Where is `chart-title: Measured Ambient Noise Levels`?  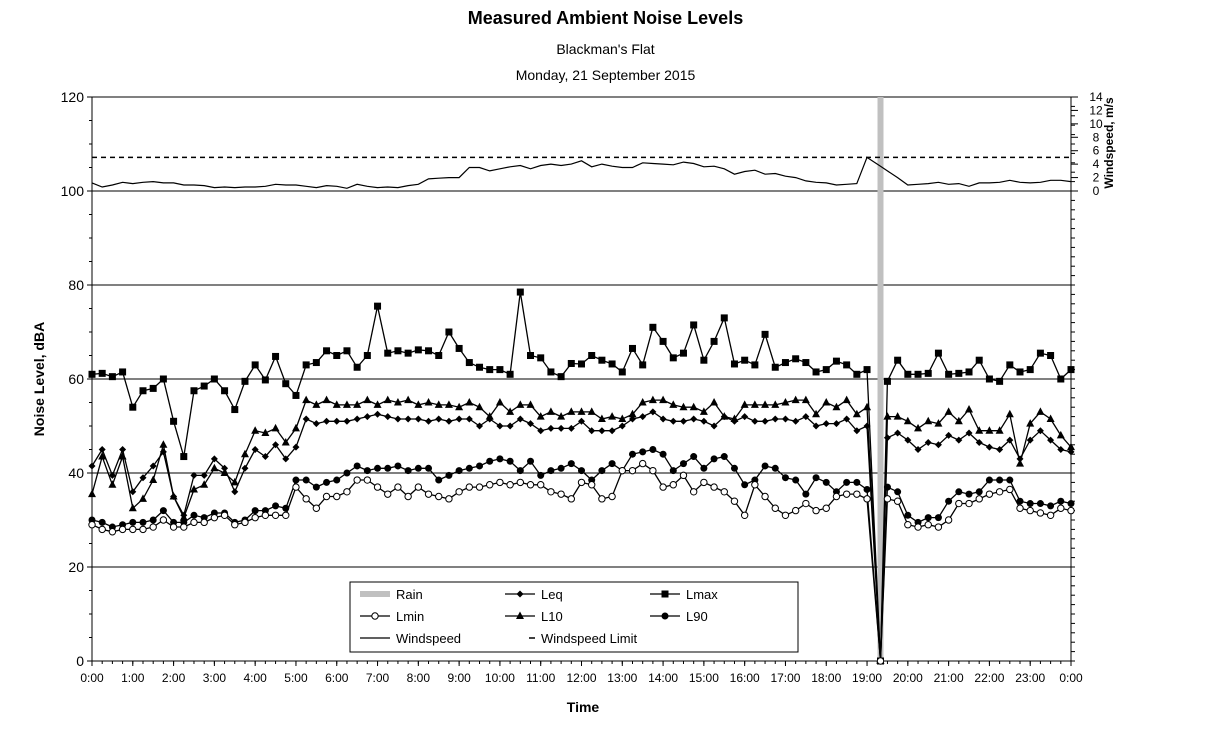 chart-title: Measured Ambient Noise Levels is located at coordinates (605, 18).